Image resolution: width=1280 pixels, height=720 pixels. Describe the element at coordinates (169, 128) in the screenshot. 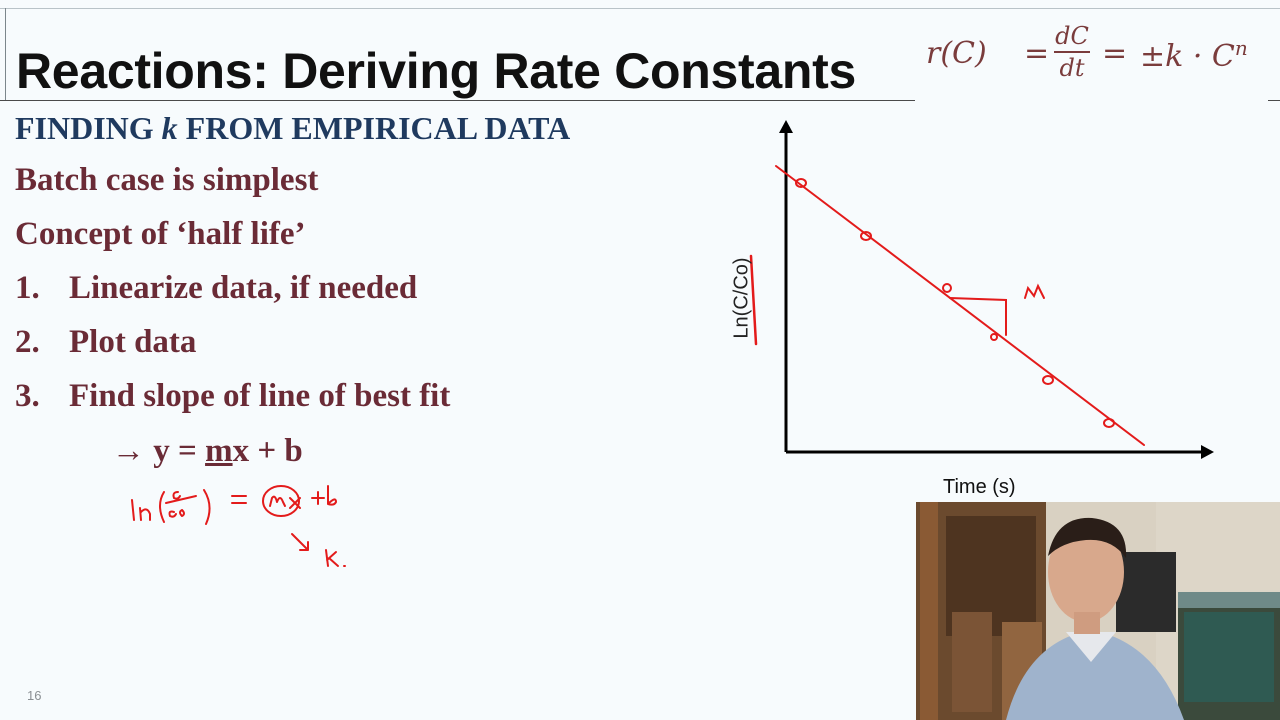

I see `subheading-k: k` at that location.